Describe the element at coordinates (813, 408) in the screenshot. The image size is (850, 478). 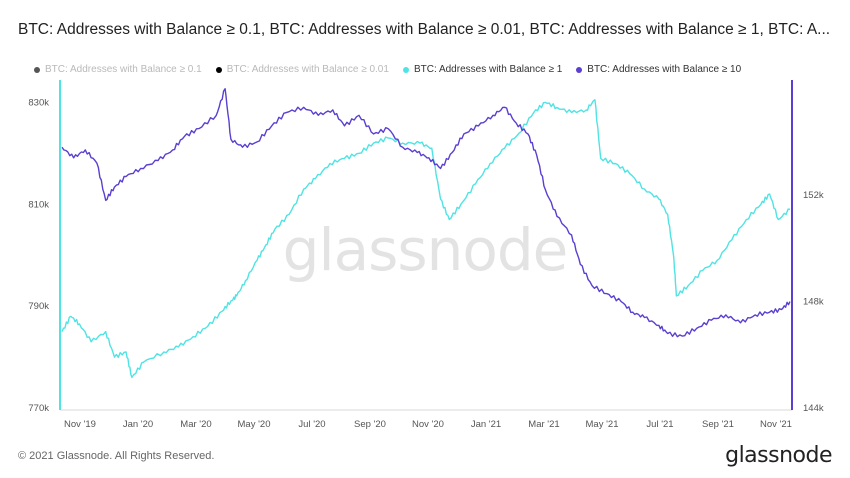
I see `y-right-tick-label: 144k` at that location.